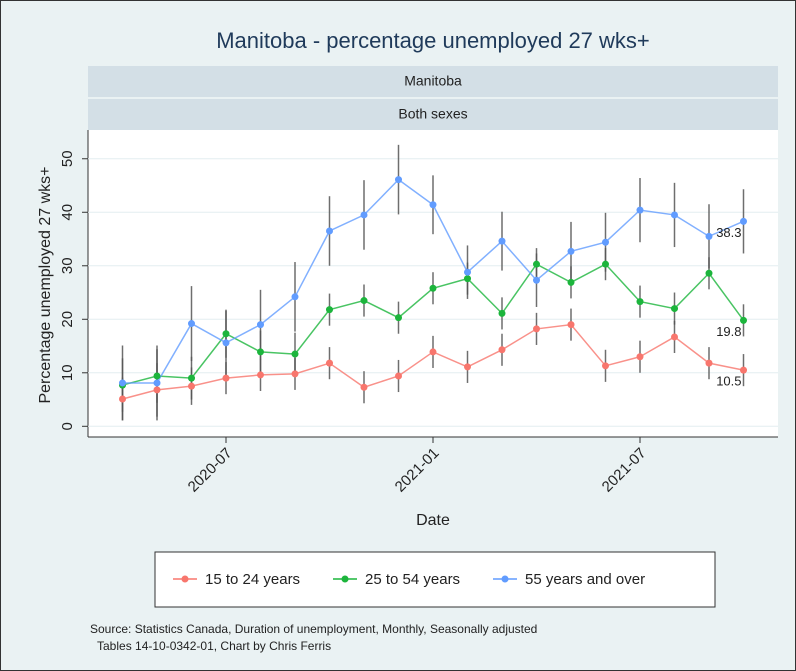 This screenshot has height=671, width=796. I want to click on legend-label: 25 to 54 years, so click(412, 579).